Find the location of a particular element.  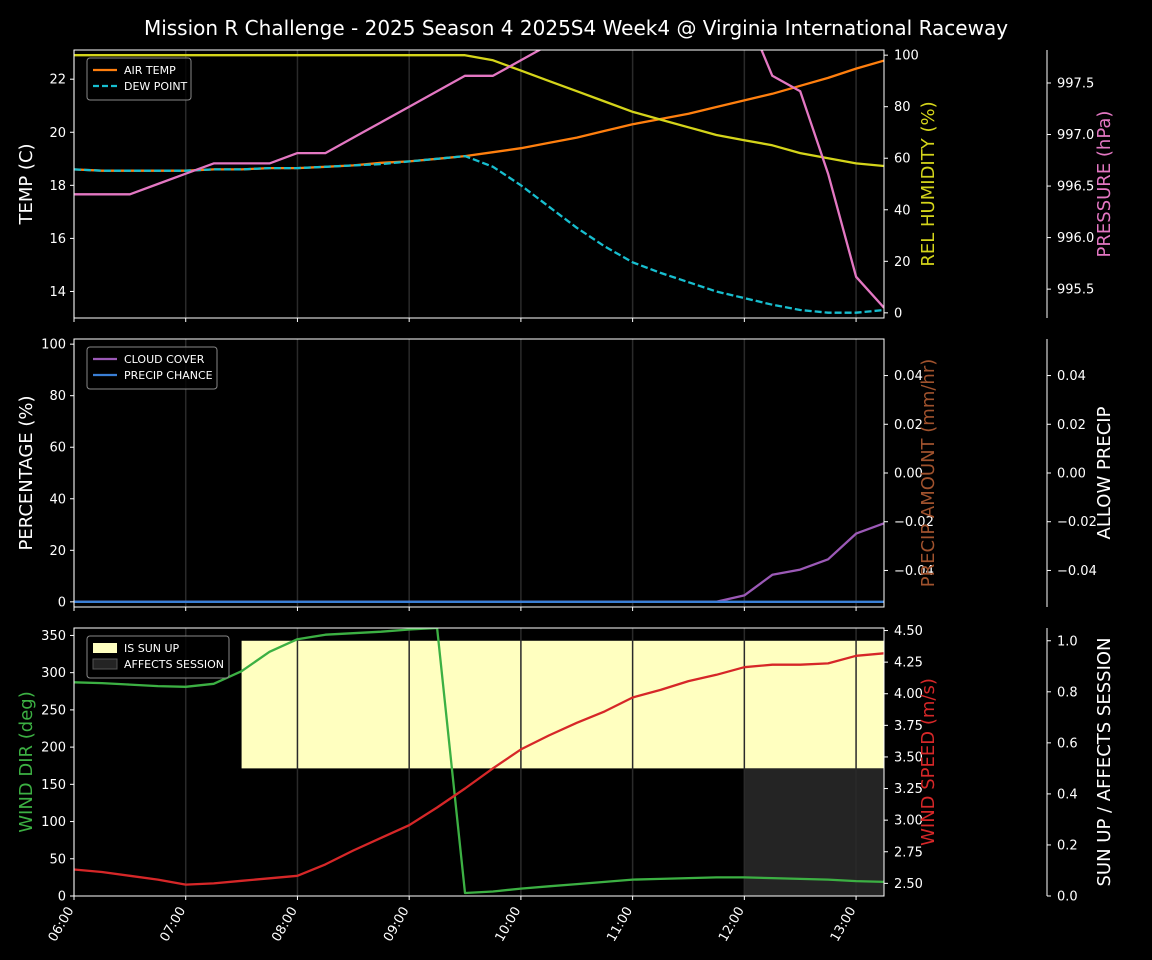

band-is-sun-up is located at coordinates (563, 704).